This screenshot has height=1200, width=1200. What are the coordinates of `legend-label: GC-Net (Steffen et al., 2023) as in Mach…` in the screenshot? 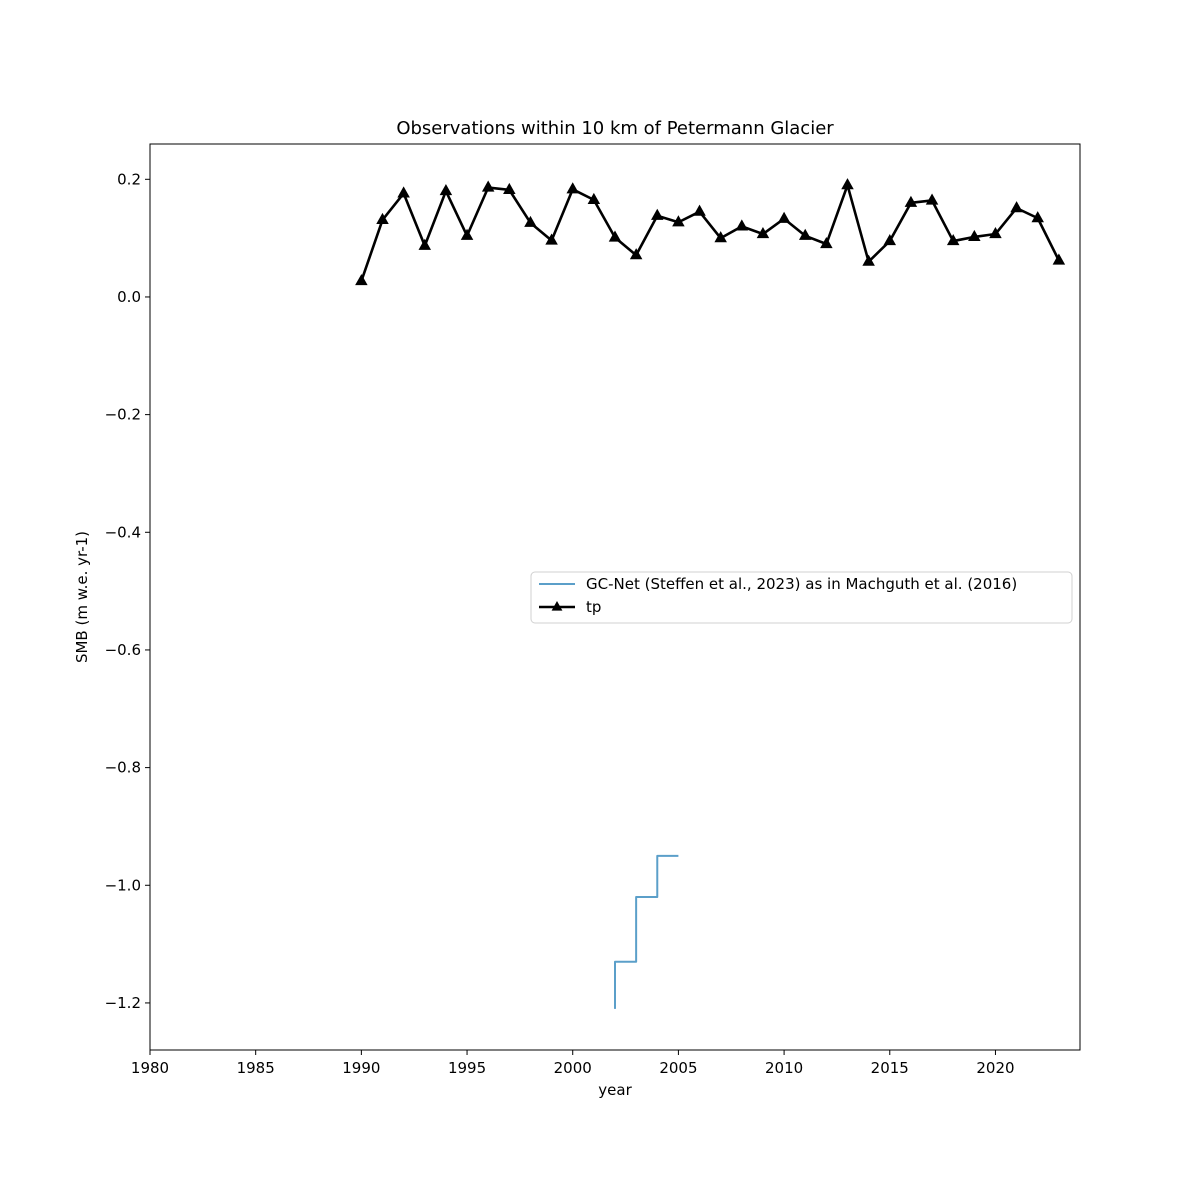 It's located at (801, 584).